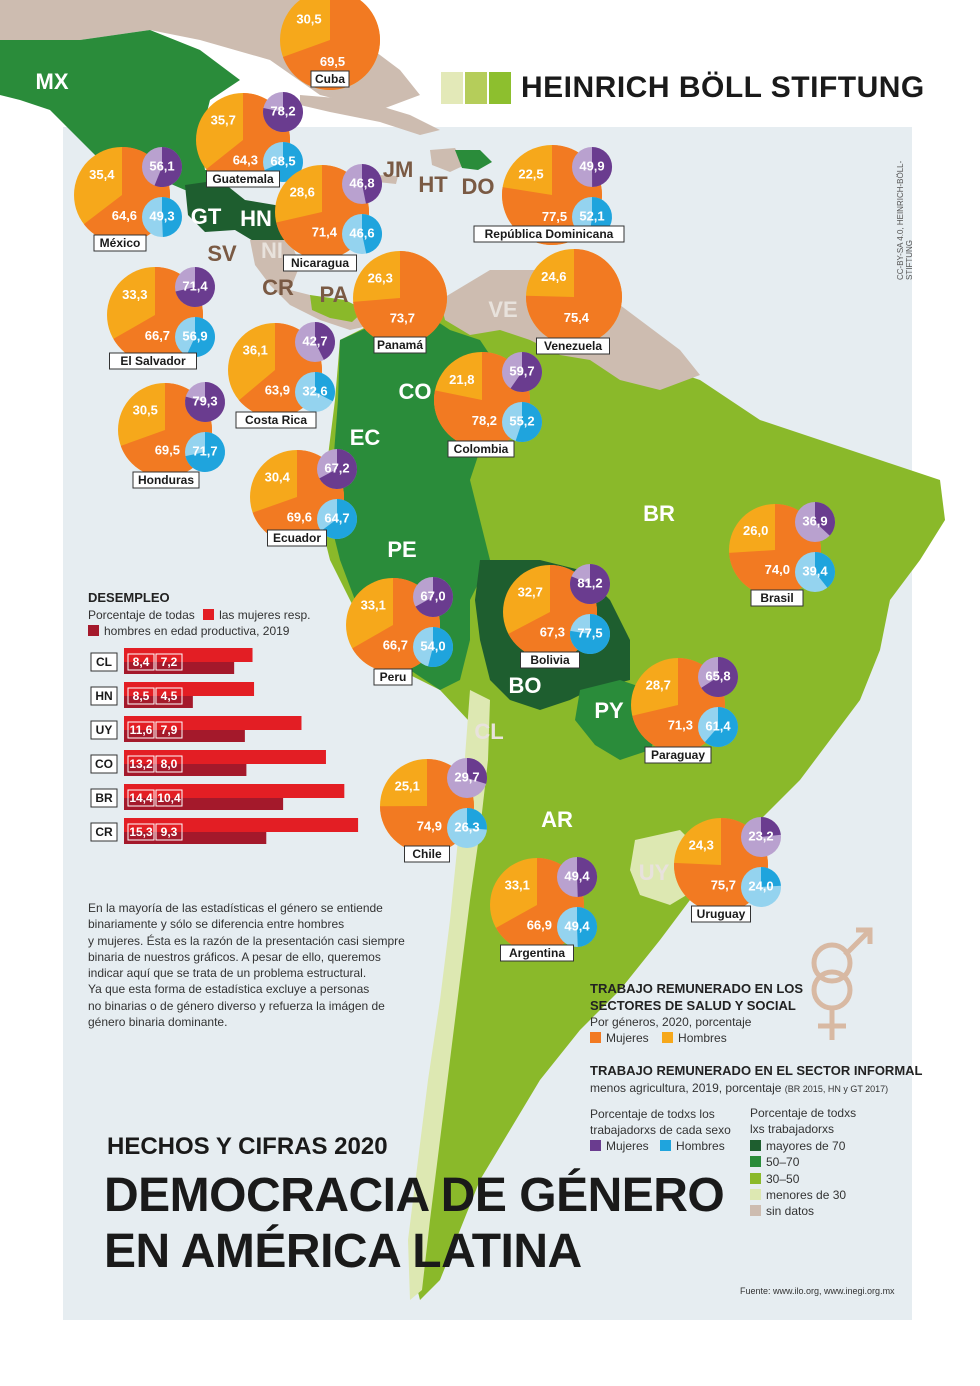  Describe the element at coordinates (129, 597) in the screenshot. I see `desempleo-title: DESEMPLEO` at that location.